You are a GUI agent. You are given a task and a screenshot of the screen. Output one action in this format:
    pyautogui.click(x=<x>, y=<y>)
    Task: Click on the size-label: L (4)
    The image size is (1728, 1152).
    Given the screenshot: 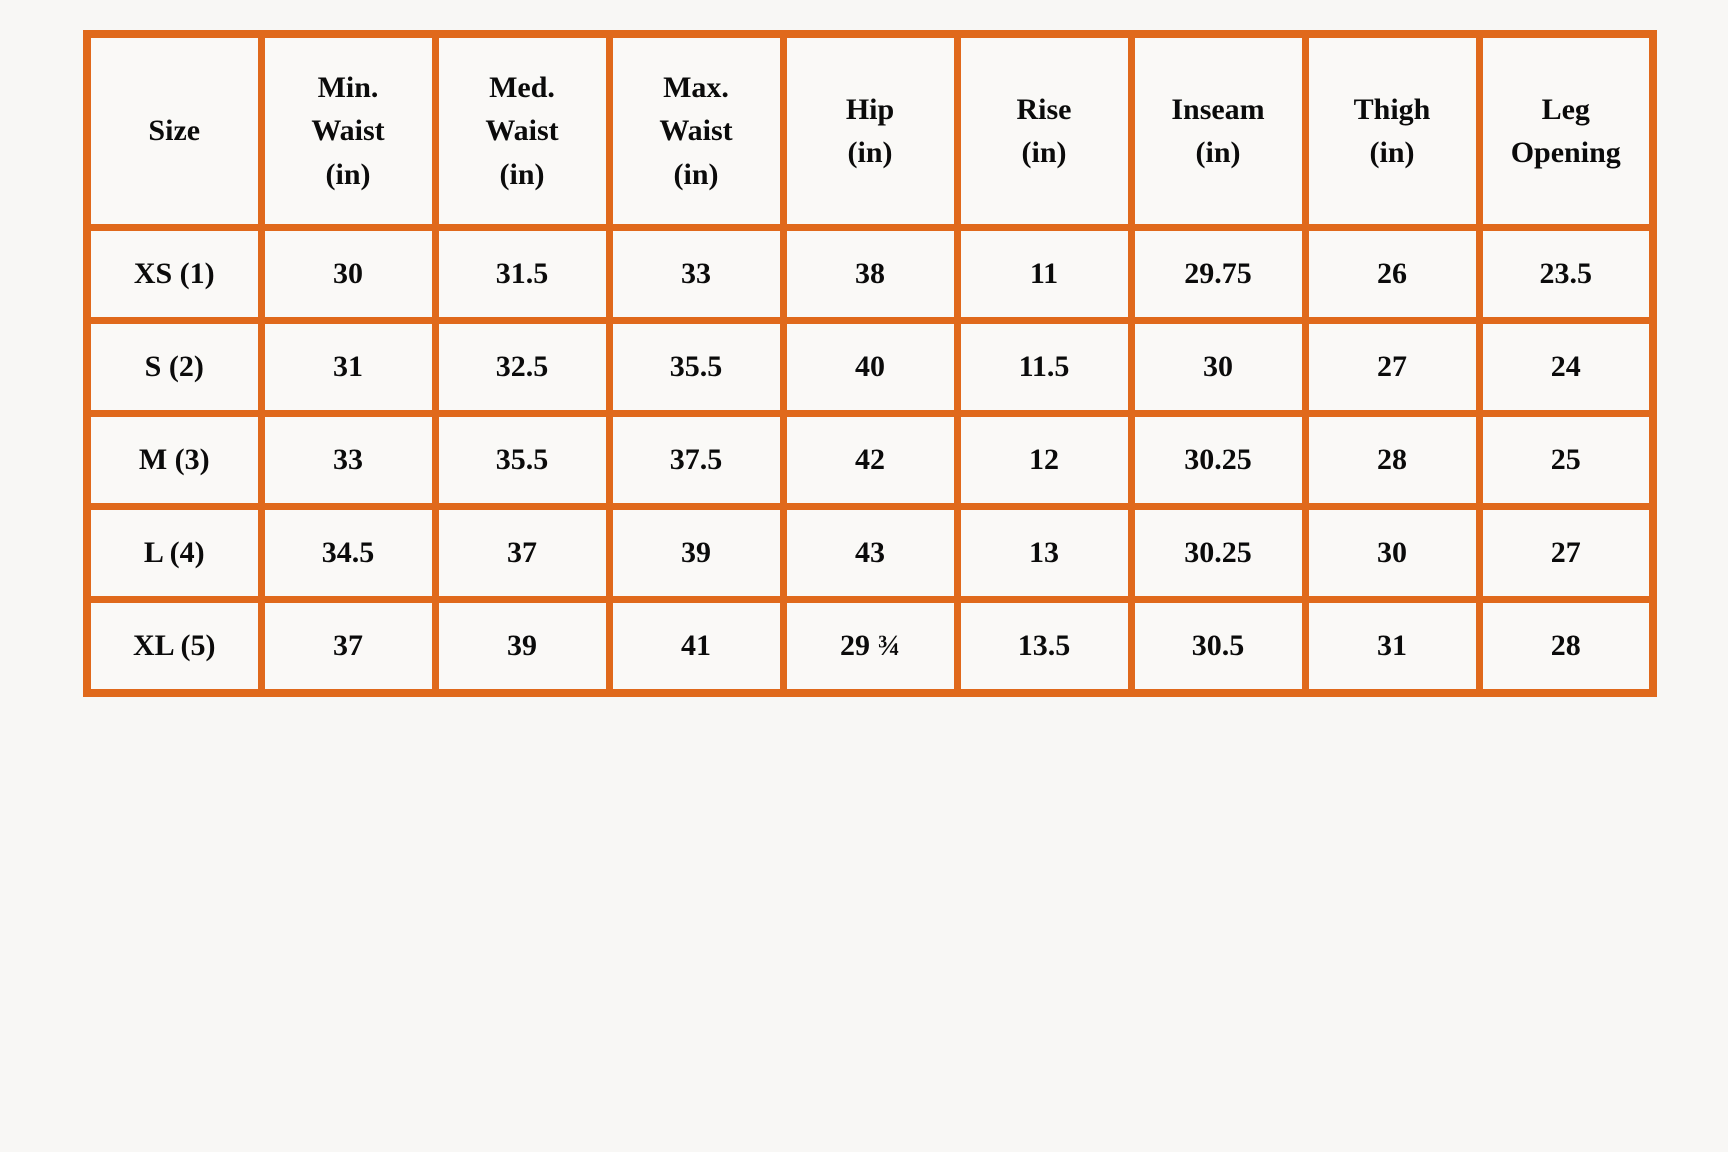 What is the action you would take?
    pyautogui.click(x=174, y=553)
    